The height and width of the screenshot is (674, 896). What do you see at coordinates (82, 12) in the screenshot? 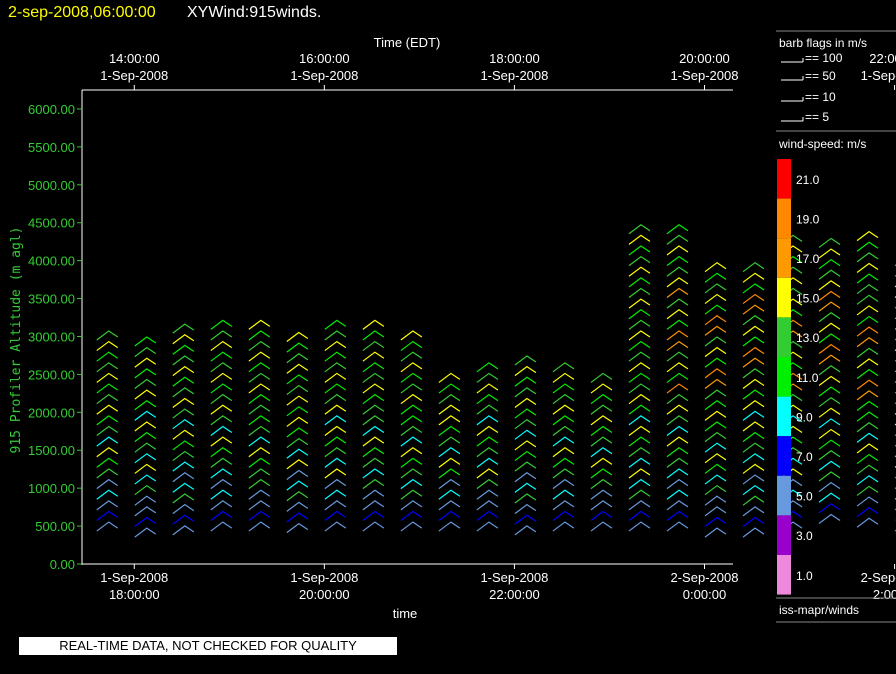
I see `timestamp: 2-sep-2008,06:00:00` at bounding box center [82, 12].